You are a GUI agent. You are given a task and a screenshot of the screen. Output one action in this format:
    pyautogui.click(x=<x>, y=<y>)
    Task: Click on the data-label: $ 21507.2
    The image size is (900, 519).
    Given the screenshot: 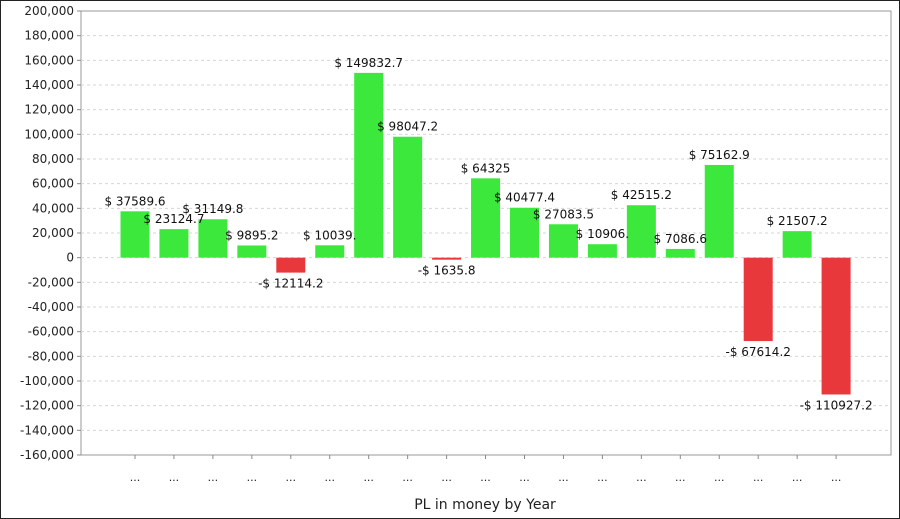 What is the action you would take?
    pyautogui.click(x=797, y=221)
    